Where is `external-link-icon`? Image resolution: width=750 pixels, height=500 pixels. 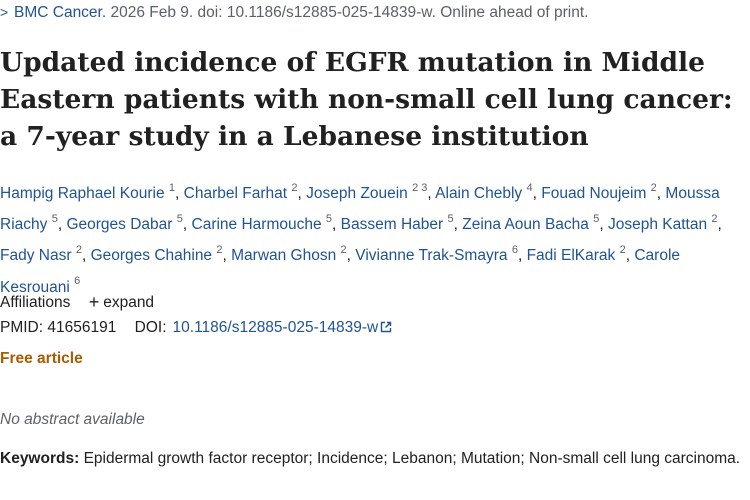
external-link-icon is located at coordinates (386, 327).